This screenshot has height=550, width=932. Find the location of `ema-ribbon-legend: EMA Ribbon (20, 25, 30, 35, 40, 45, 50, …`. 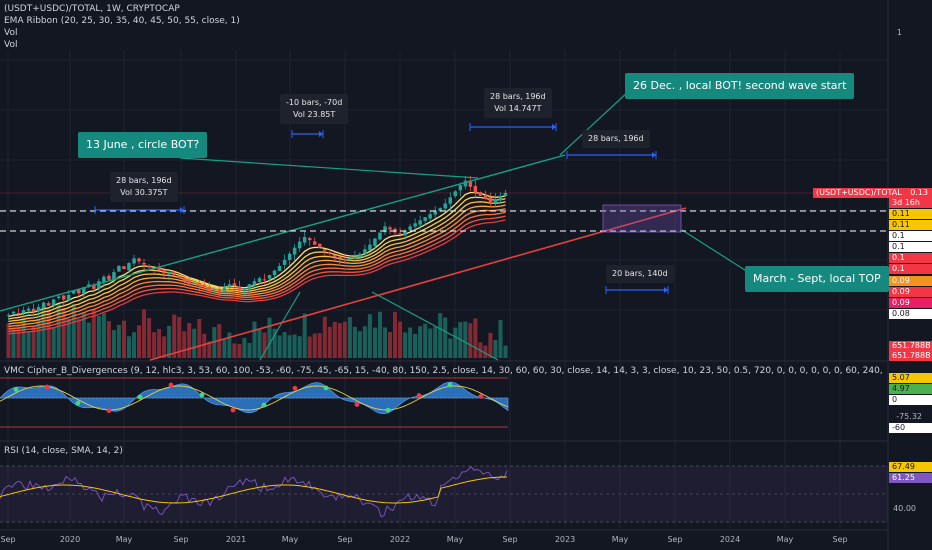

ema-ribbon-legend: EMA Ribbon (20, 25, 30, 35, 40, 45, 50, … is located at coordinates (122, 21).